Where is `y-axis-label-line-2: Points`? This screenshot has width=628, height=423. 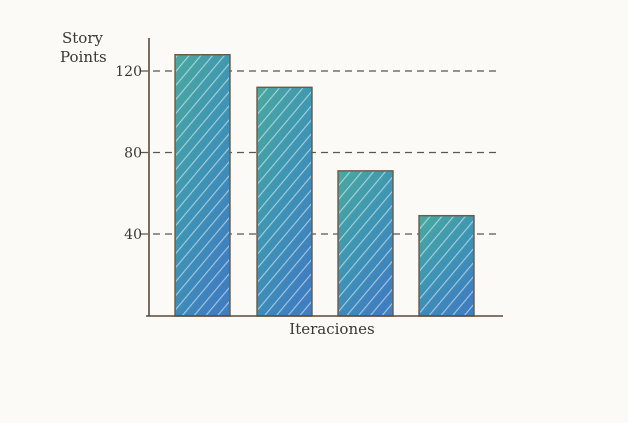
y-axis-label-line-2: Points is located at coordinates (83, 57).